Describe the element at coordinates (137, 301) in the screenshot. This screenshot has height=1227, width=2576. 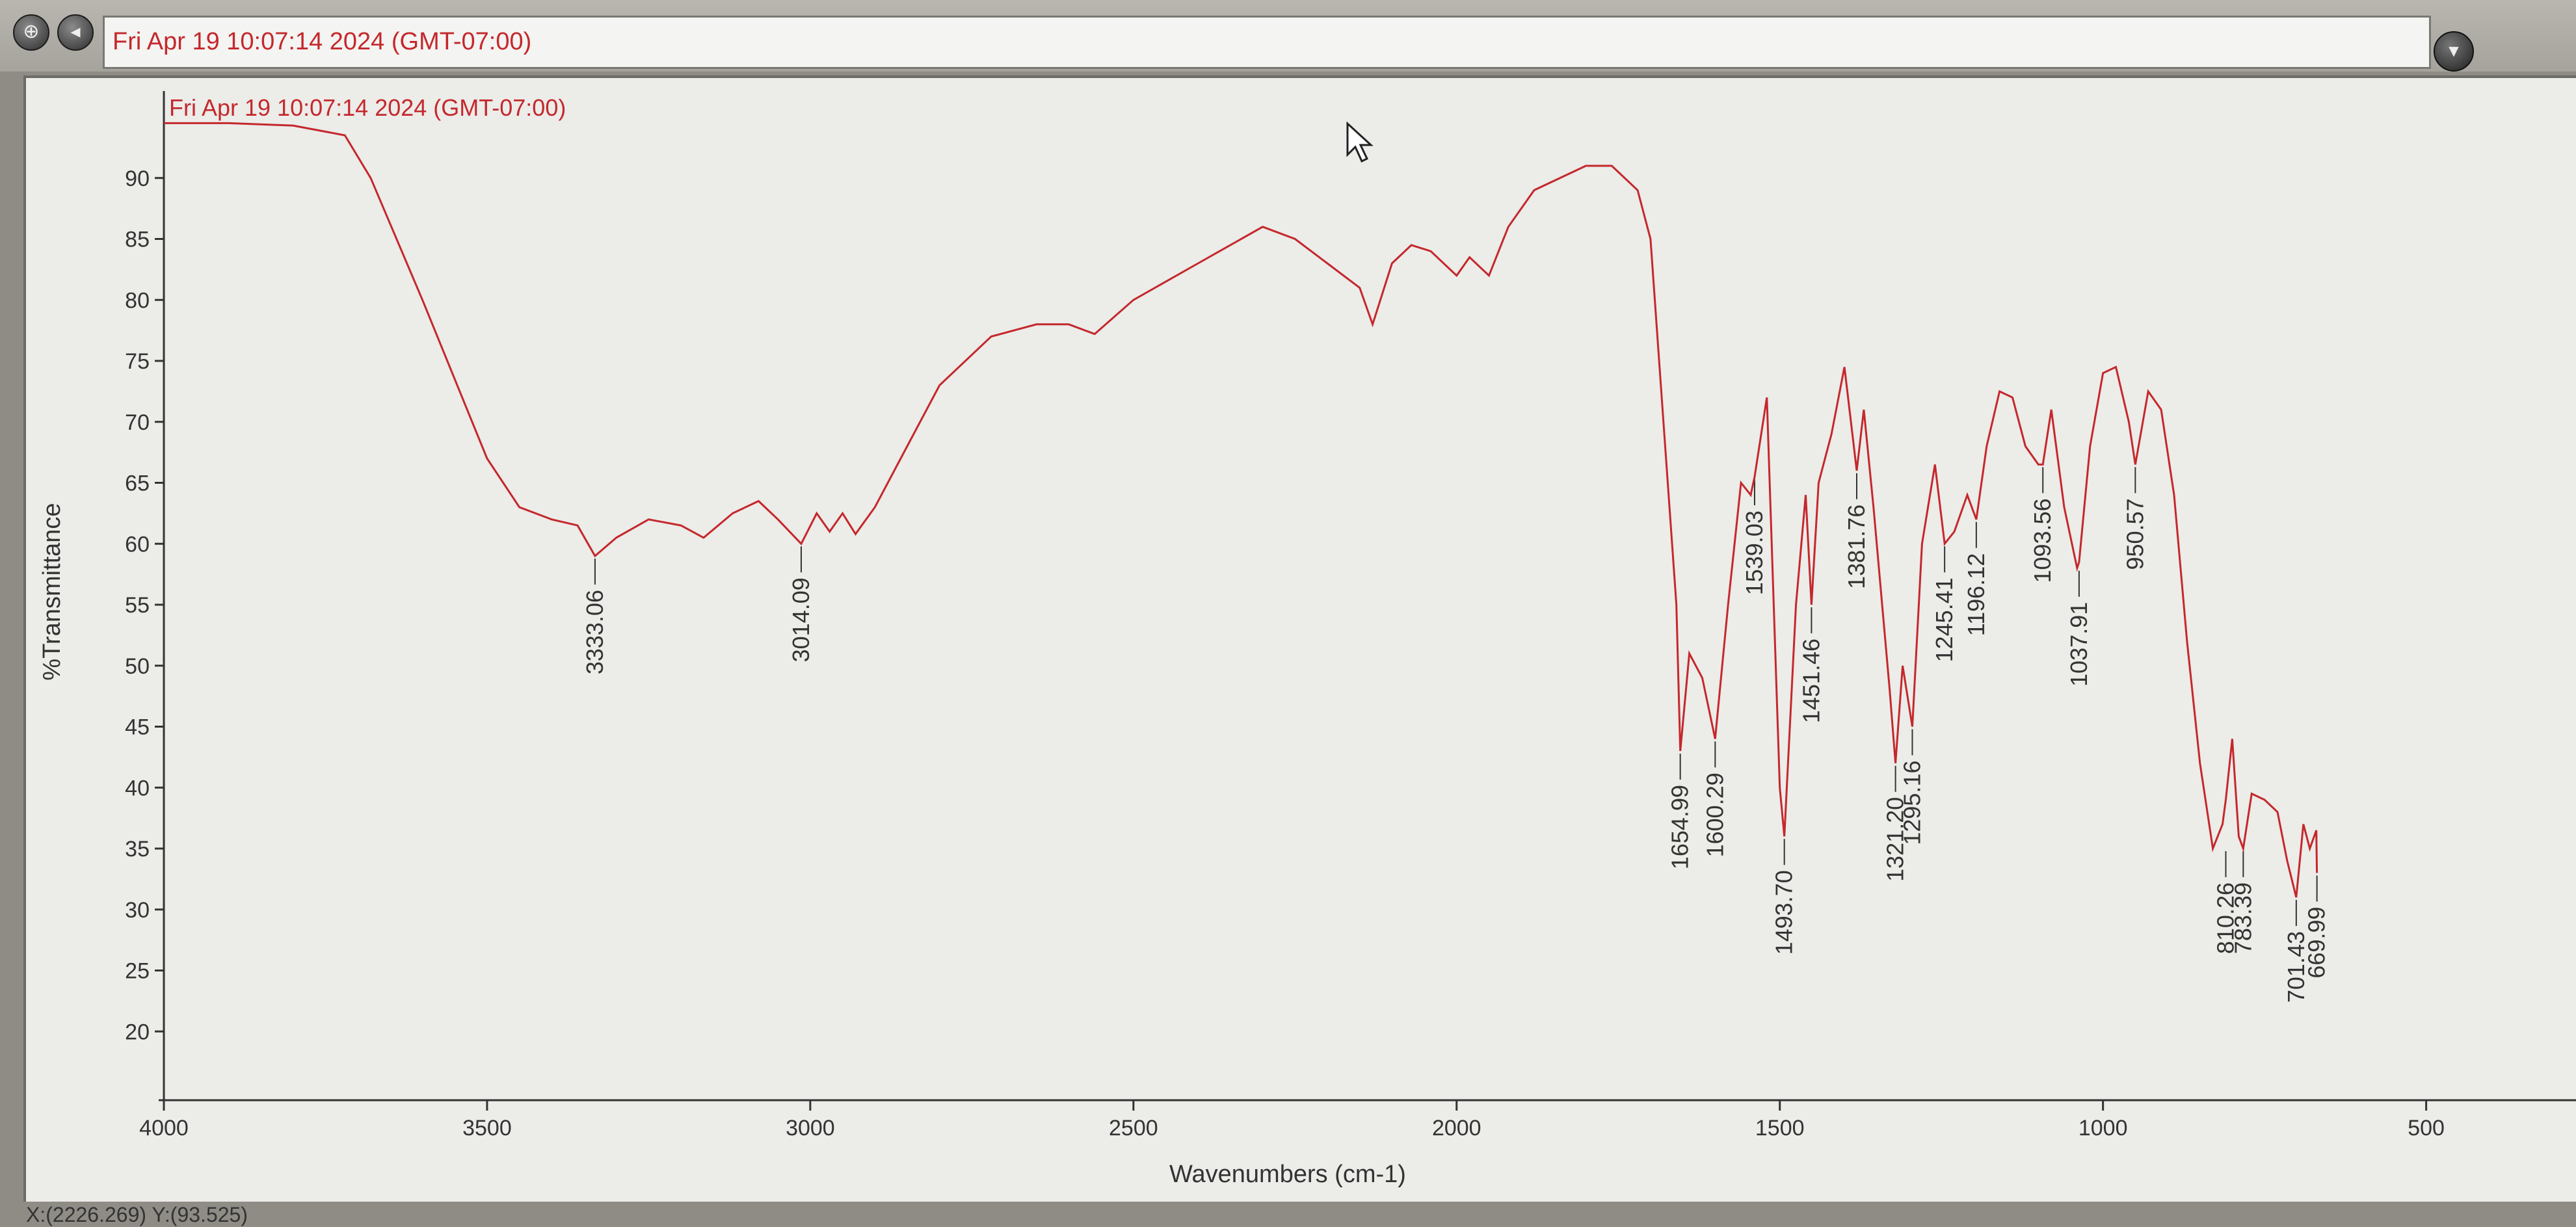
I see `y-tick-label: 80` at that location.